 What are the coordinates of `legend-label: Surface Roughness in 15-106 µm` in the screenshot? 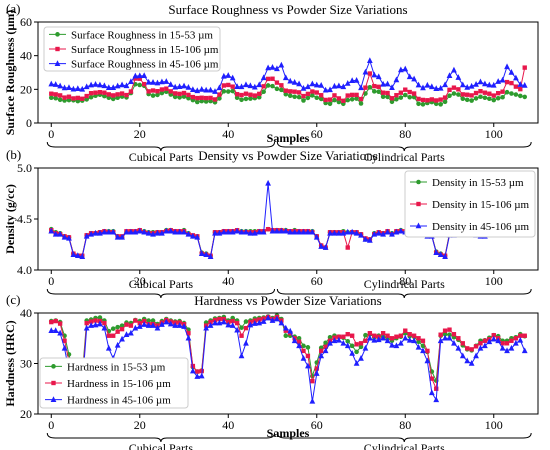 It's located at (145, 50).